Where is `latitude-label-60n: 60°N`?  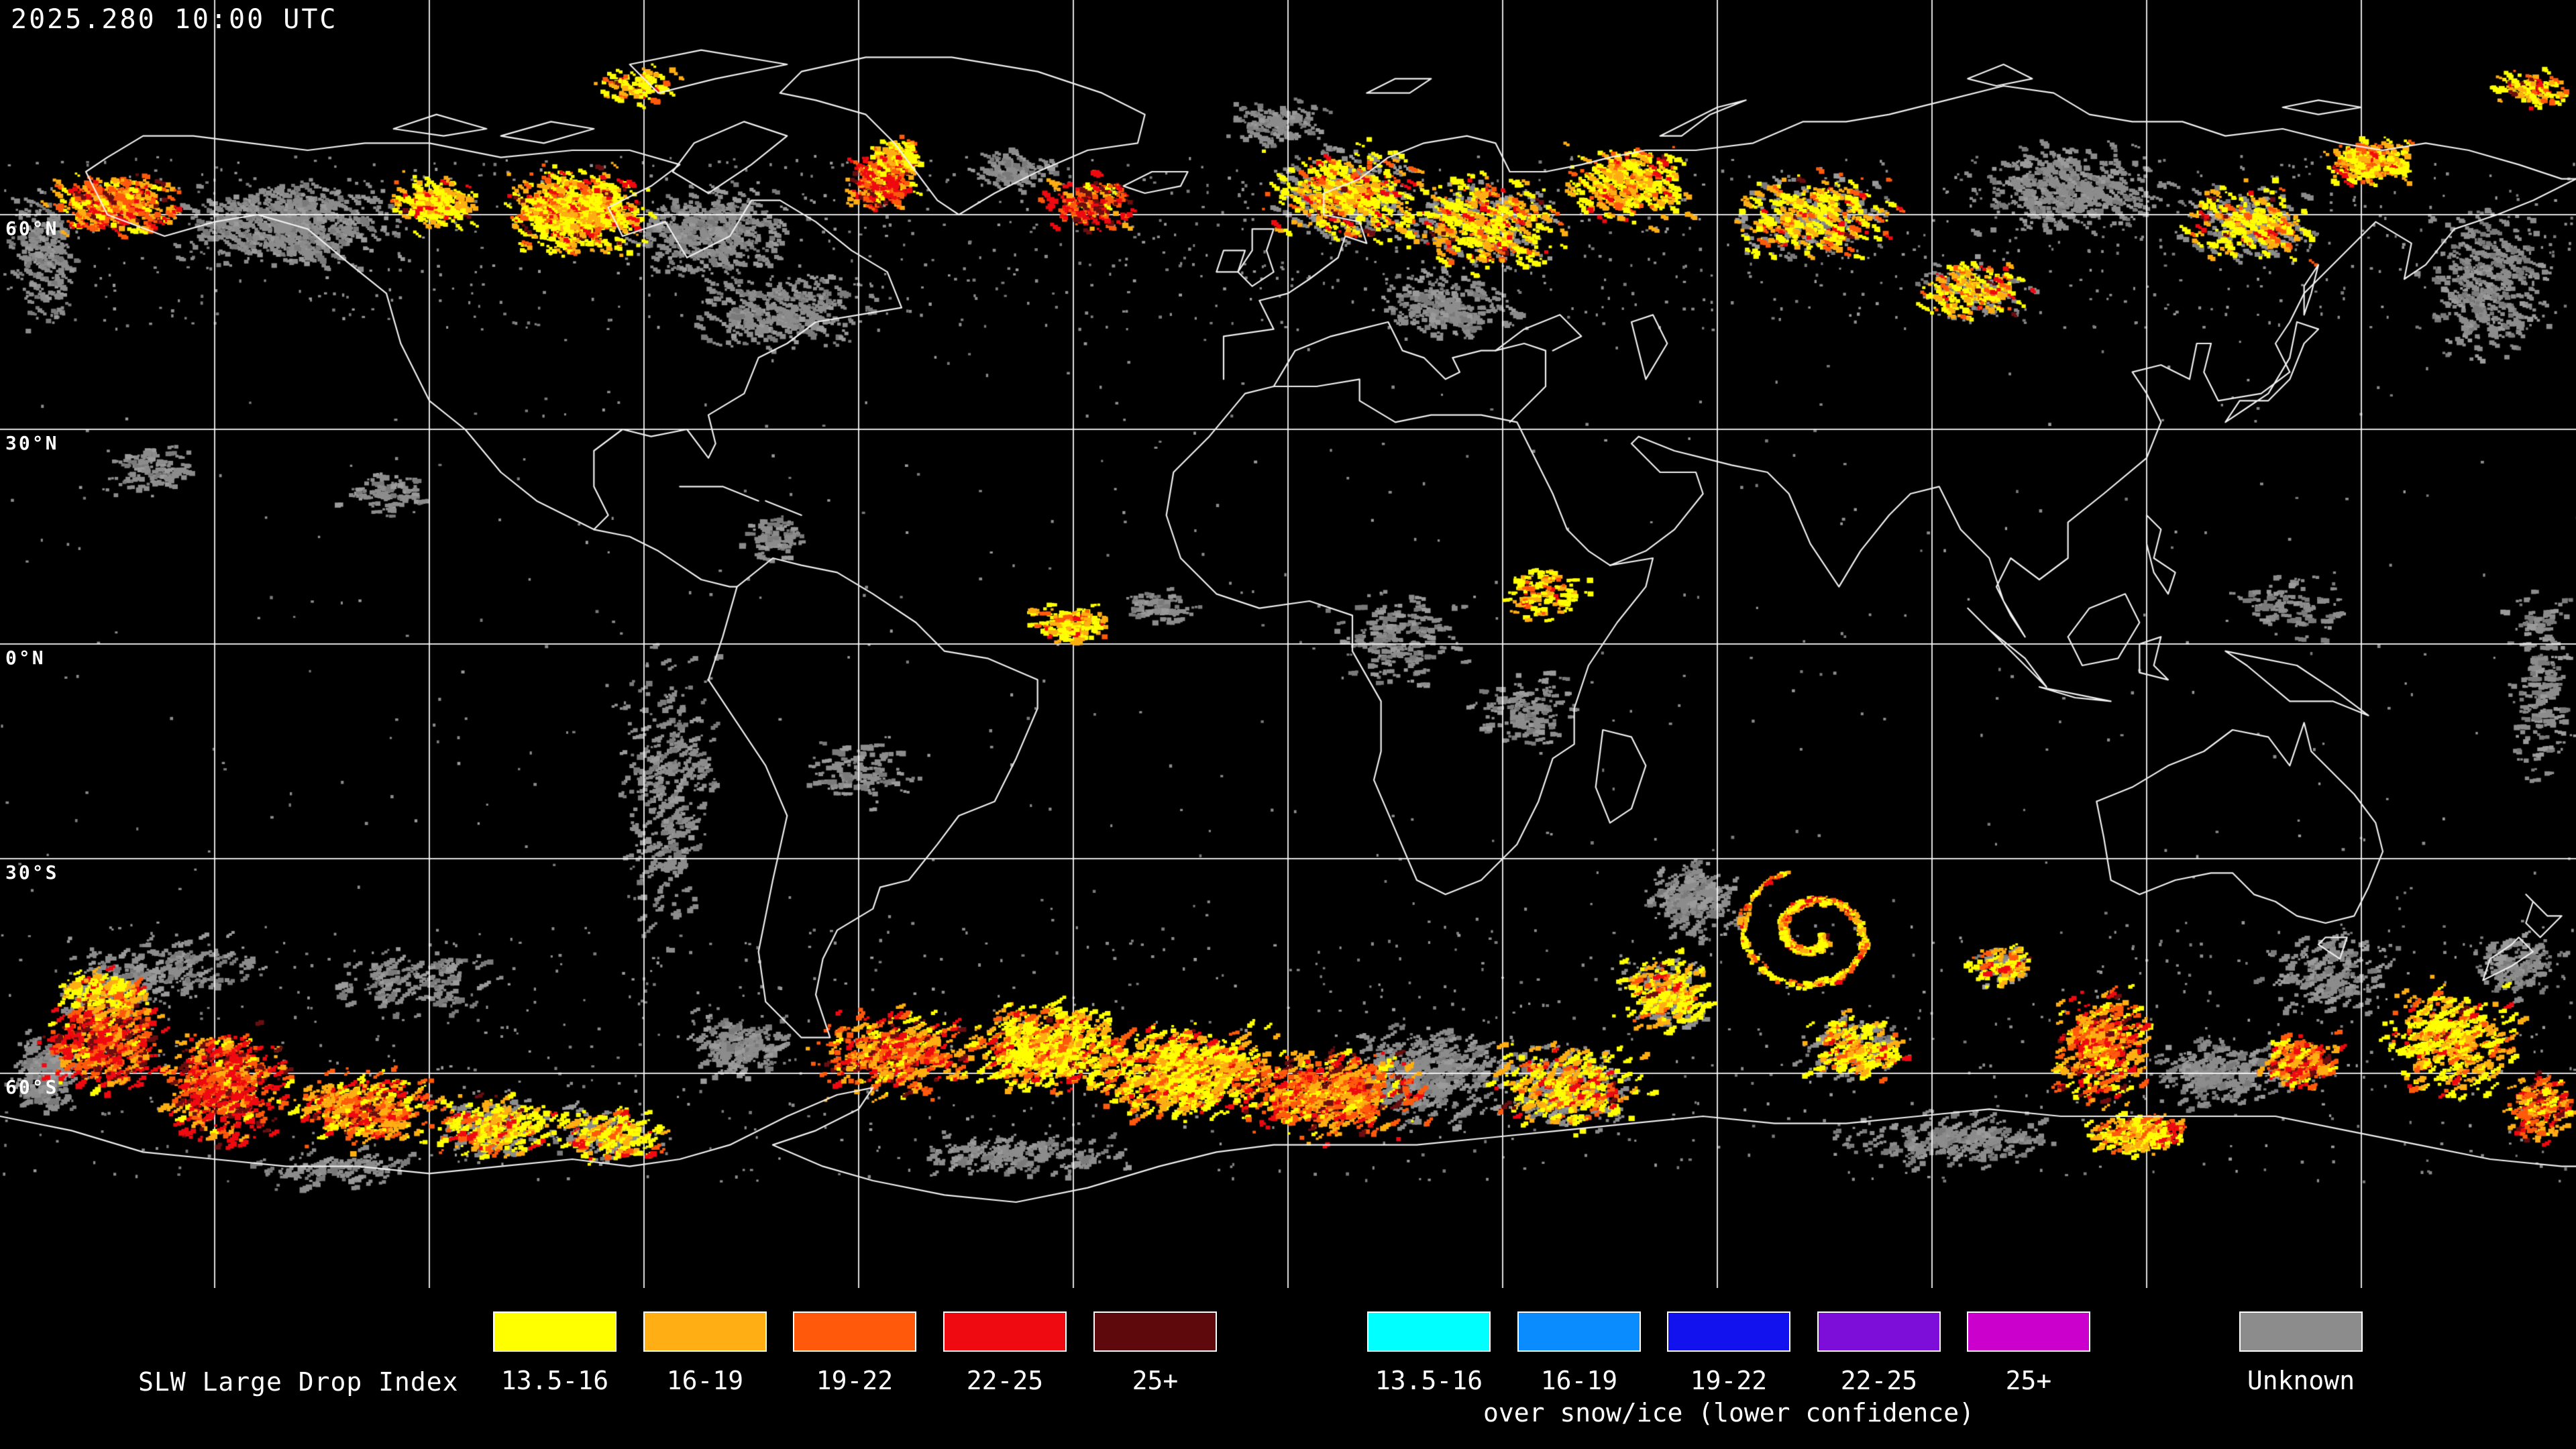
latitude-label-60n: 60°N is located at coordinates (32, 228).